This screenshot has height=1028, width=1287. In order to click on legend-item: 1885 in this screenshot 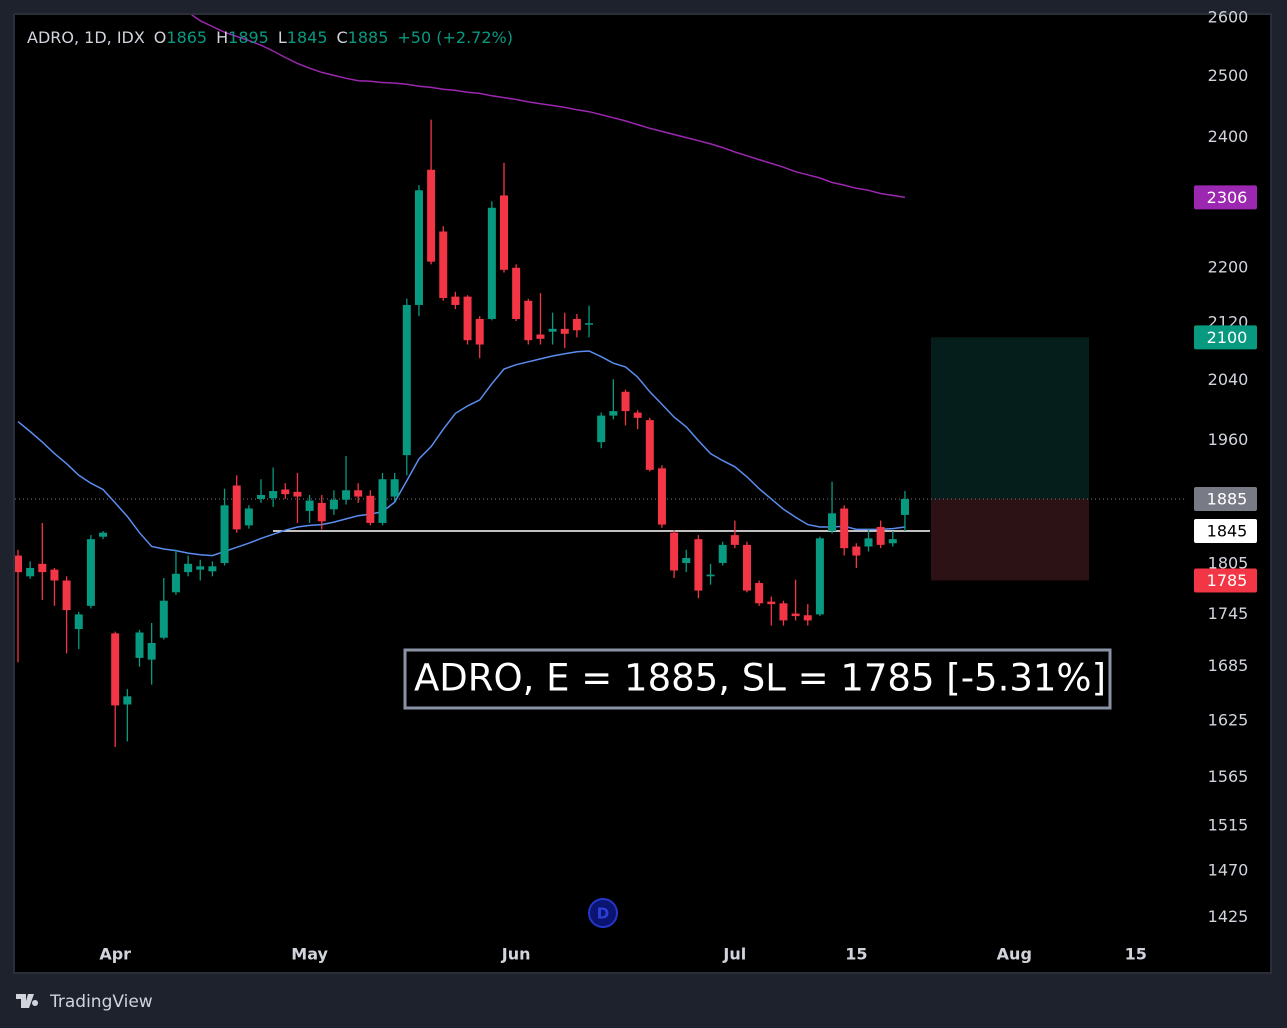, I will do `click(368, 37)`.